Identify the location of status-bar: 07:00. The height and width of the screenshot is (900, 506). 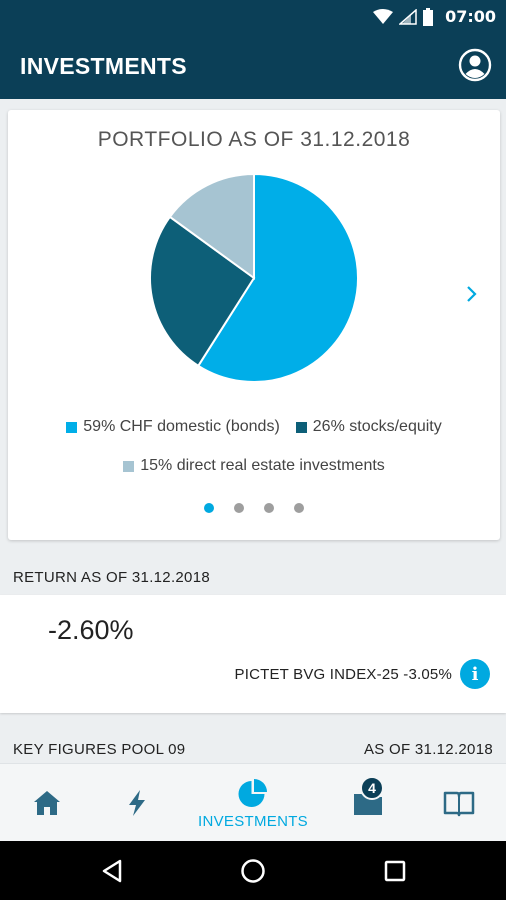
(253, 16).